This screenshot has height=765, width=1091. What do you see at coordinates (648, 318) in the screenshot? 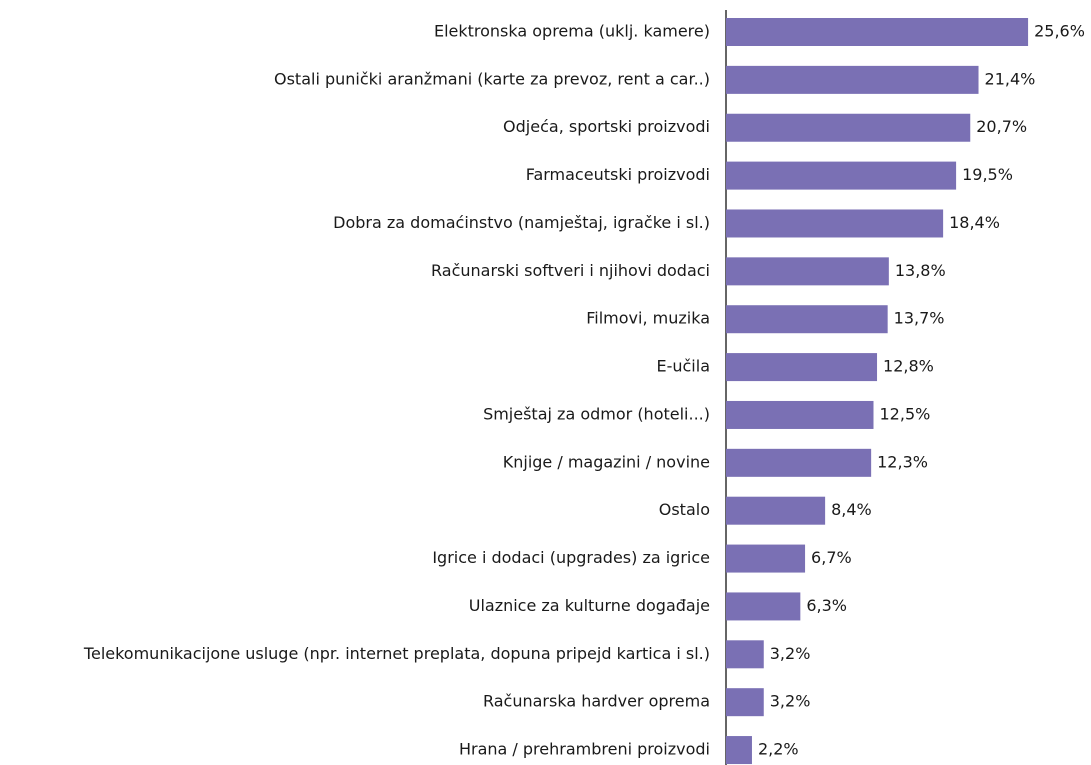
I see `category-label: Filmovi, muzika` at bounding box center [648, 318].